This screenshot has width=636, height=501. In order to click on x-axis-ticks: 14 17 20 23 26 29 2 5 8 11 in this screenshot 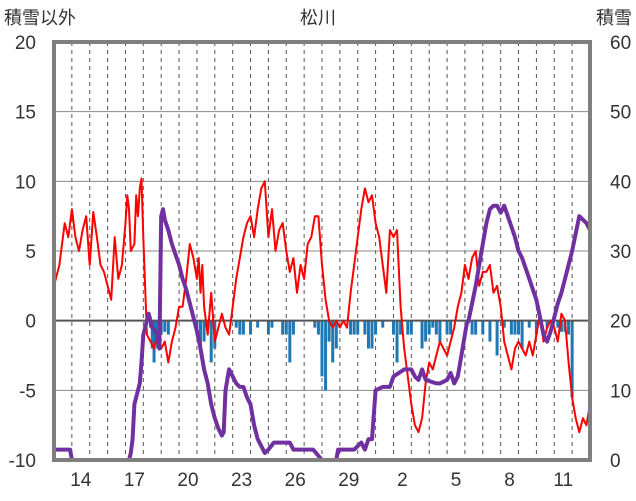, I will do `click(321, 480)`.